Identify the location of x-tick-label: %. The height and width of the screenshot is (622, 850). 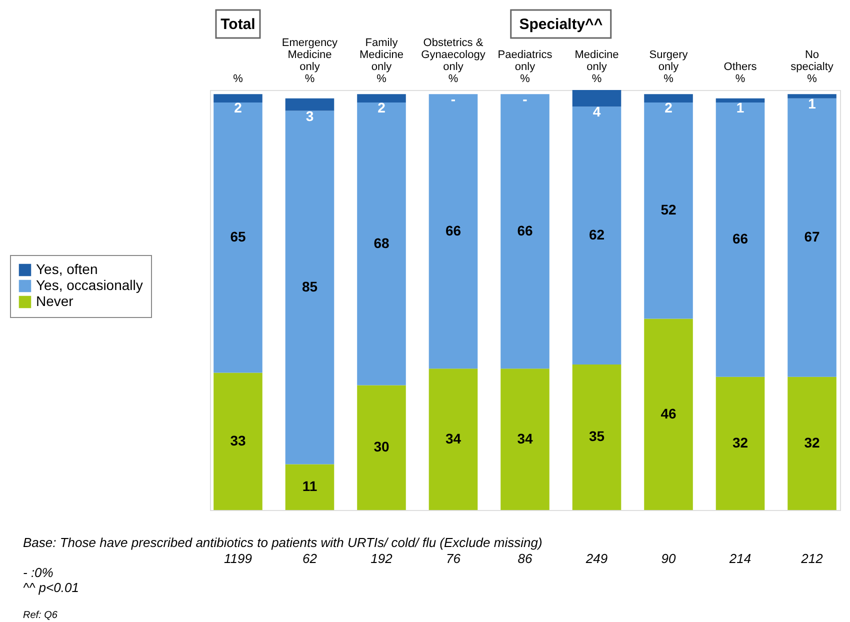
(238, 79).